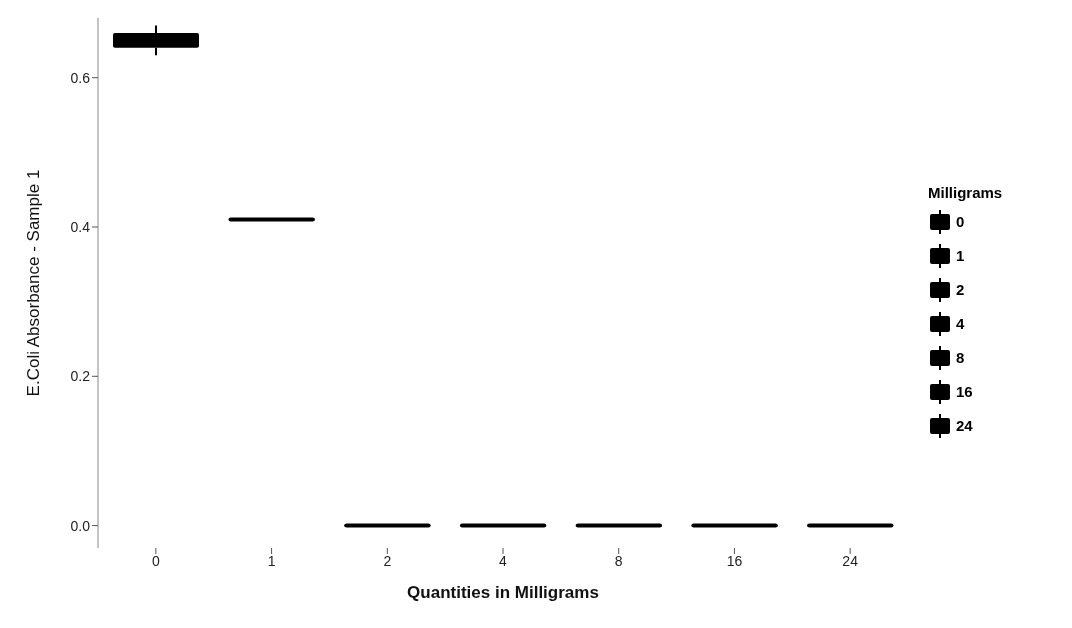 The width and height of the screenshot is (1072, 628). Describe the element at coordinates (155, 560) in the screenshot. I see `x-tick-label: 0` at that location.